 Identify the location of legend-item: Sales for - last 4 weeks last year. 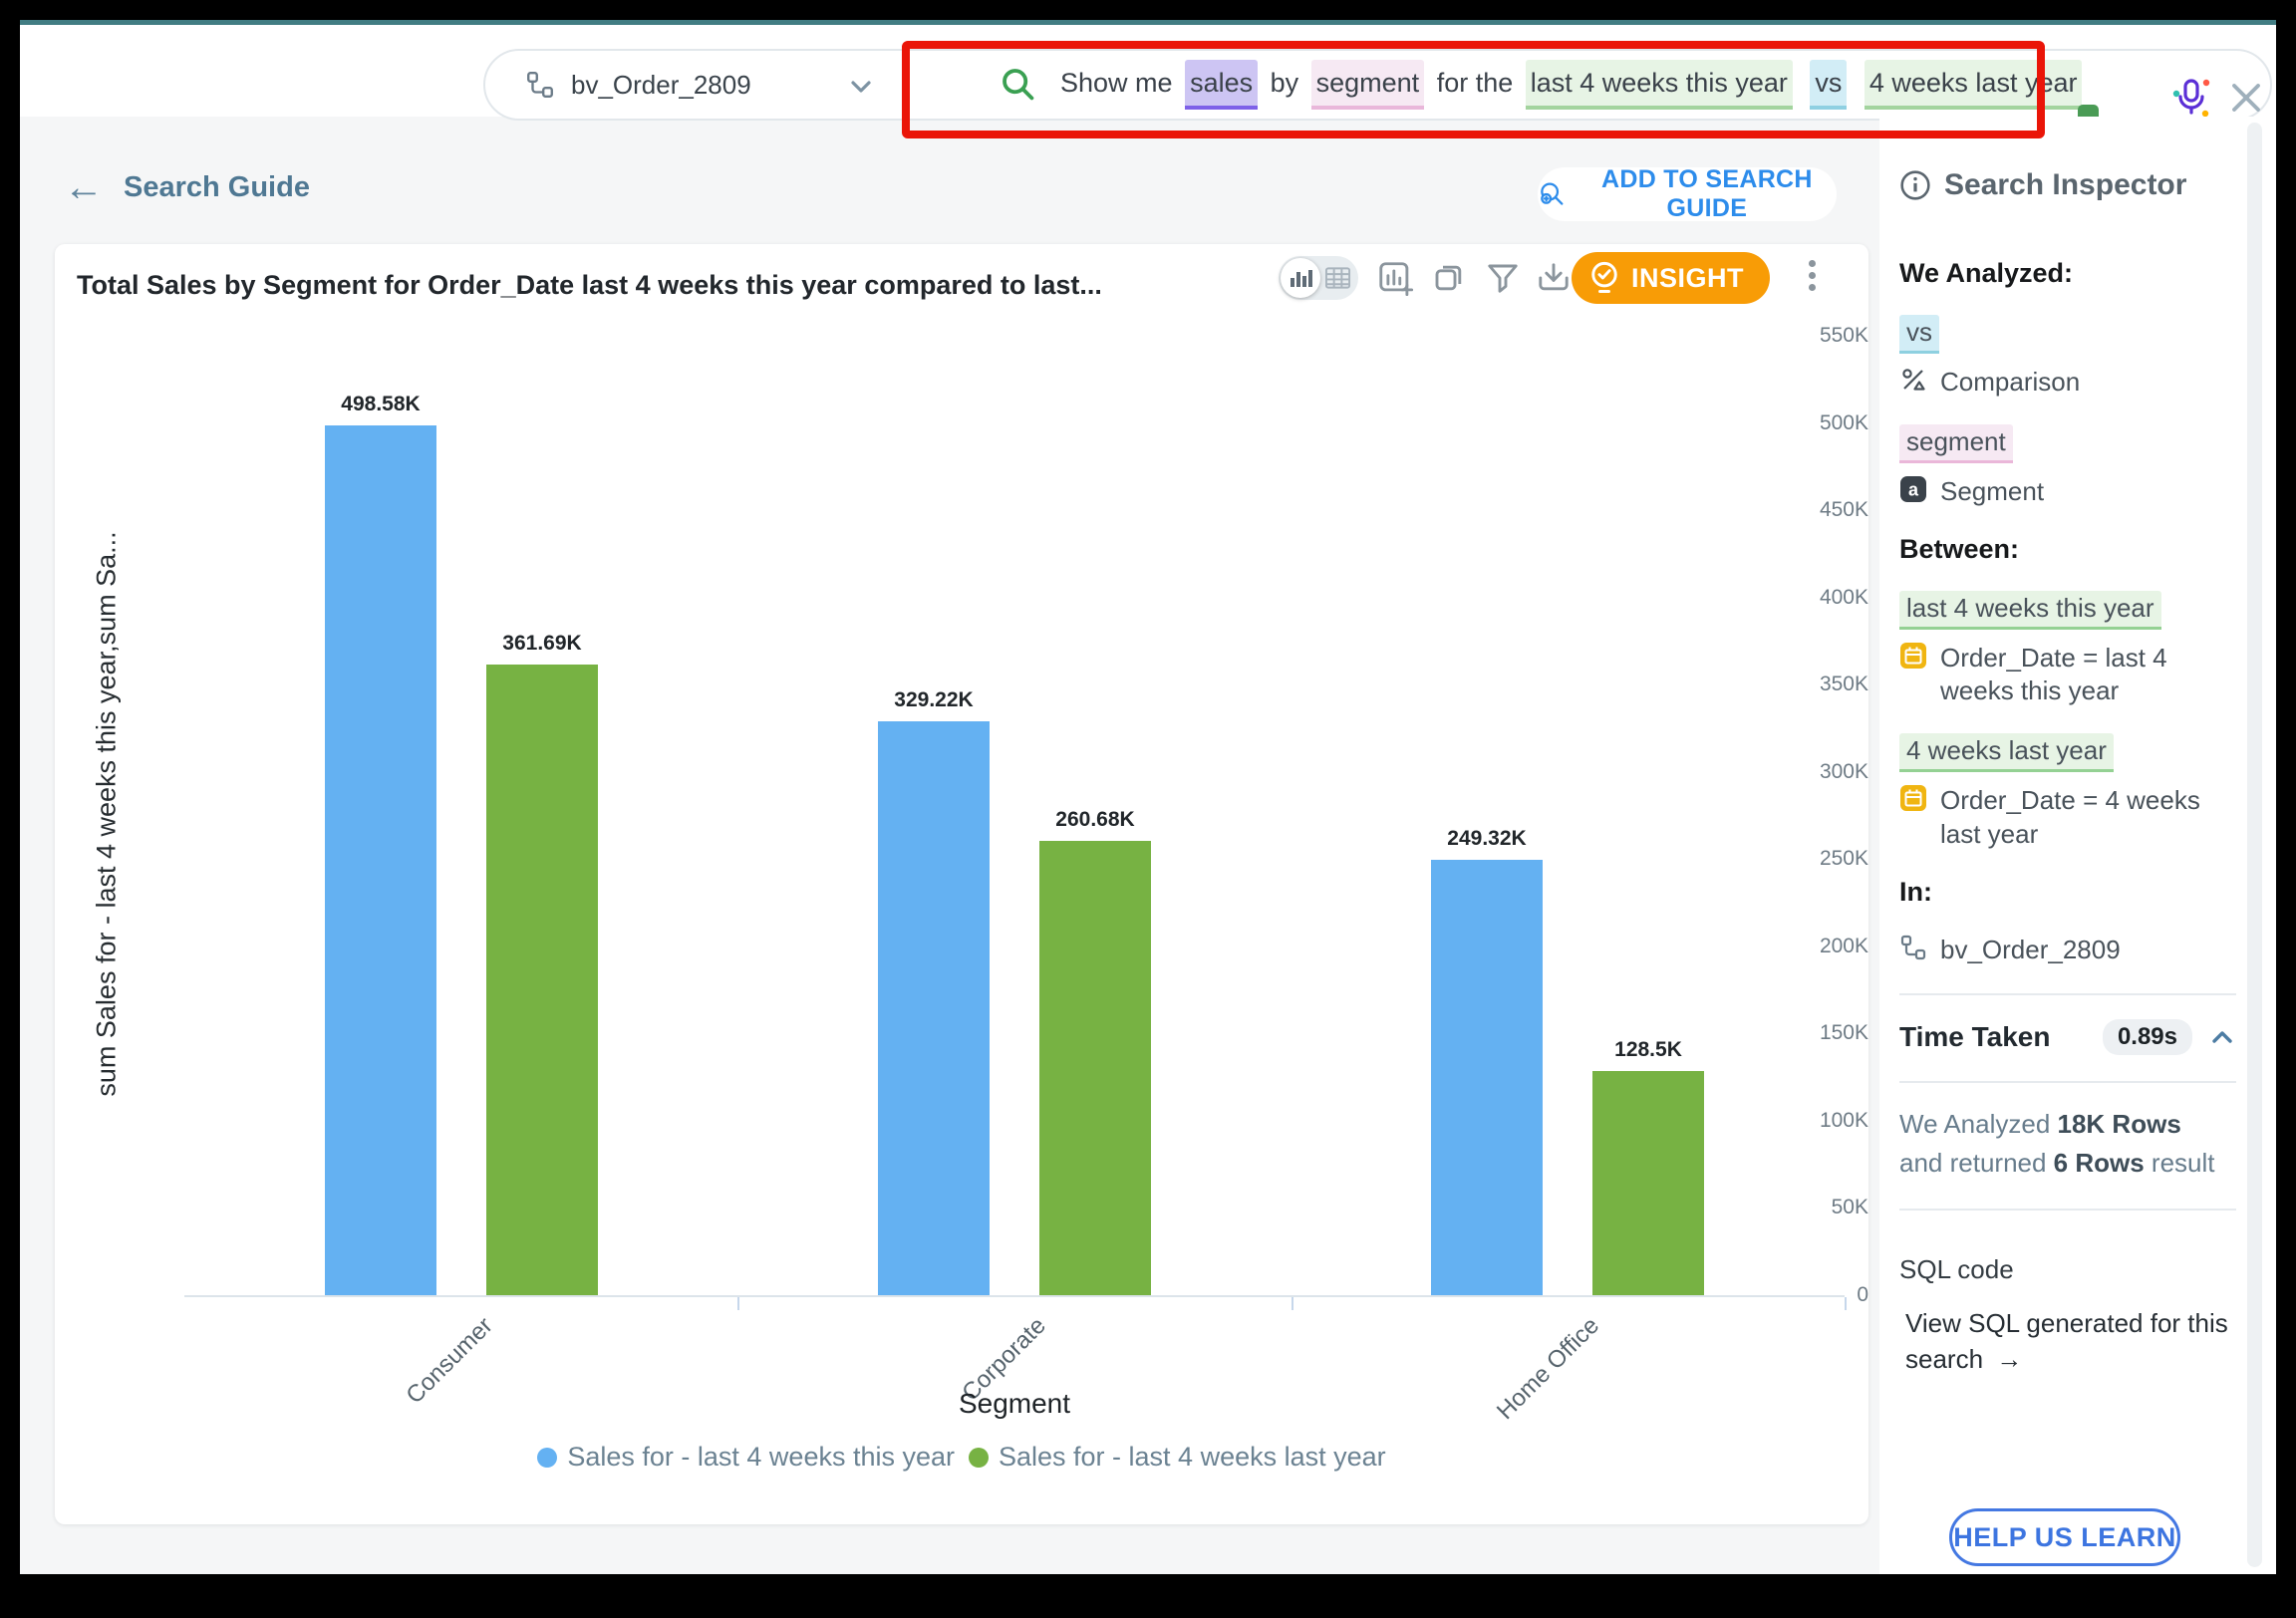
(1177, 1457).